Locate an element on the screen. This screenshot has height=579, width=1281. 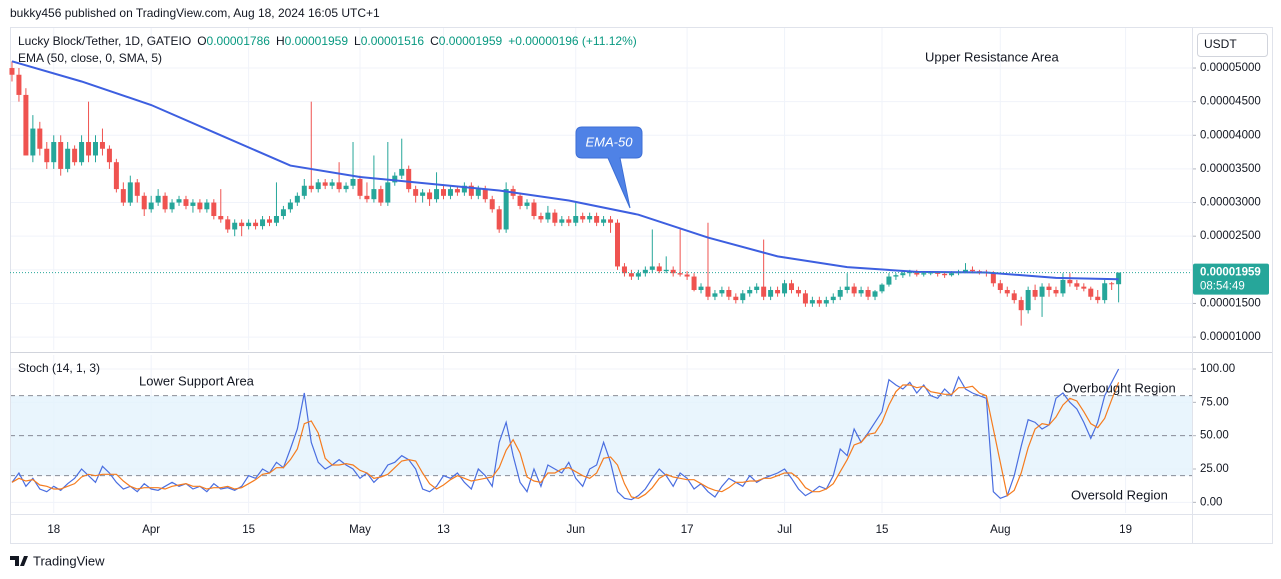
y-tick-label: 75.00 is located at coordinates (1214, 402).